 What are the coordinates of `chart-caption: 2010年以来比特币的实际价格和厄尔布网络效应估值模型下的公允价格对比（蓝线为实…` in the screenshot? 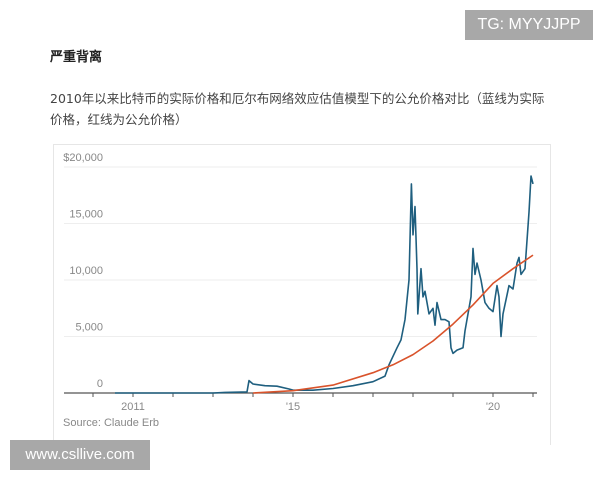 It's located at (297, 109).